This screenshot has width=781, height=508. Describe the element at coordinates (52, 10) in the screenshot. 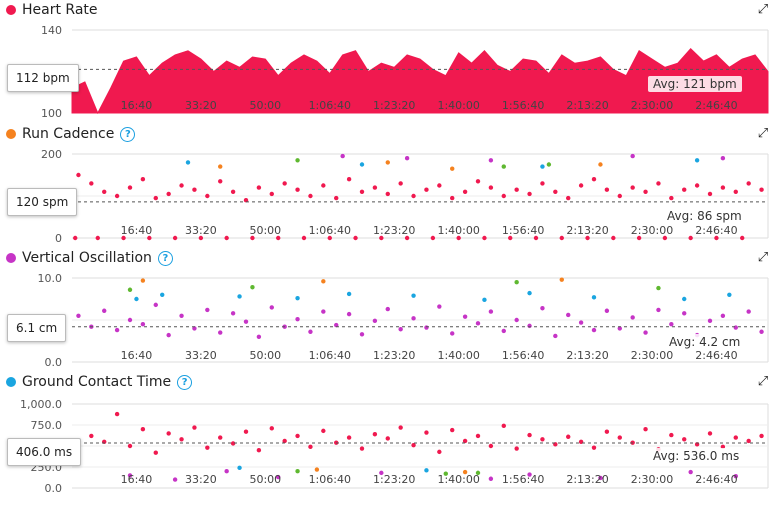

I see `heart-rate-title: Heart Rate` at that location.